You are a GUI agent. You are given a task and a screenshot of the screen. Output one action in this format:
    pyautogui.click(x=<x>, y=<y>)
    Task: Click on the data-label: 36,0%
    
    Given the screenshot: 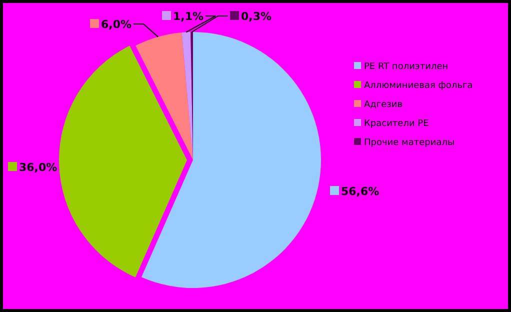 What is the action you would take?
    pyautogui.click(x=38, y=167)
    